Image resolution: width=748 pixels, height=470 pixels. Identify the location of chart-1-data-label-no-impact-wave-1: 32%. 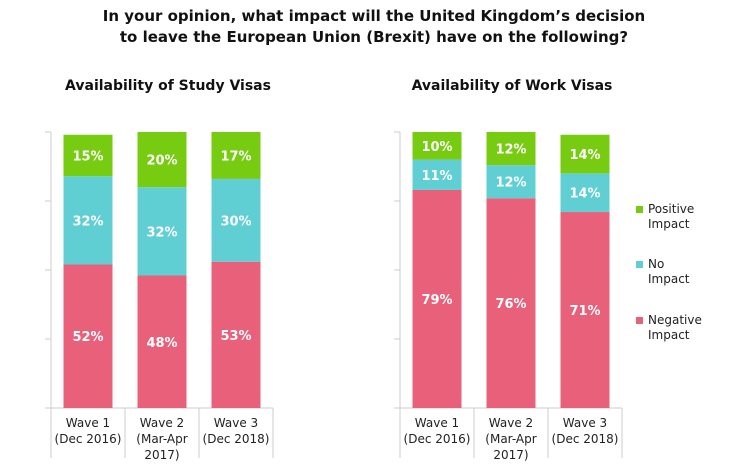
(87, 221).